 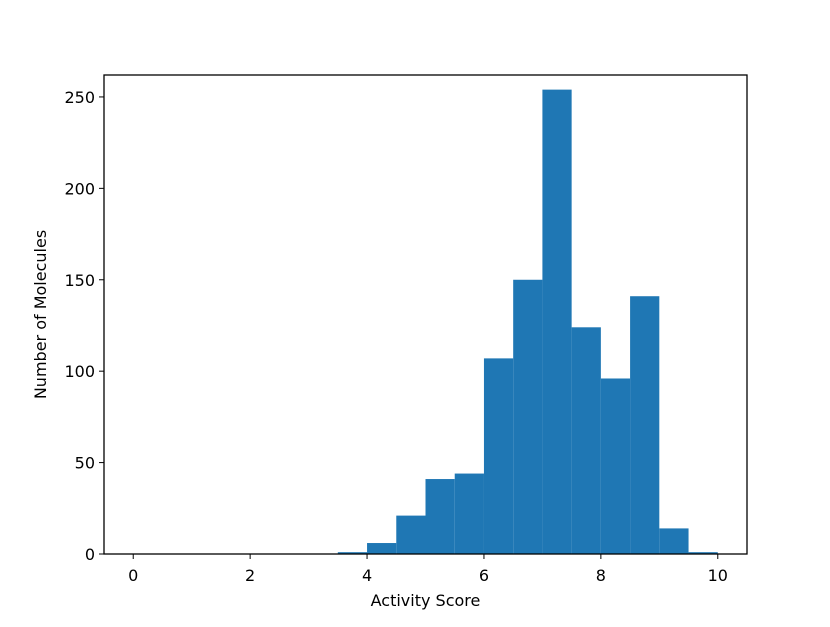 What do you see at coordinates (367, 575) in the screenshot?
I see `x-tick-label: 4` at bounding box center [367, 575].